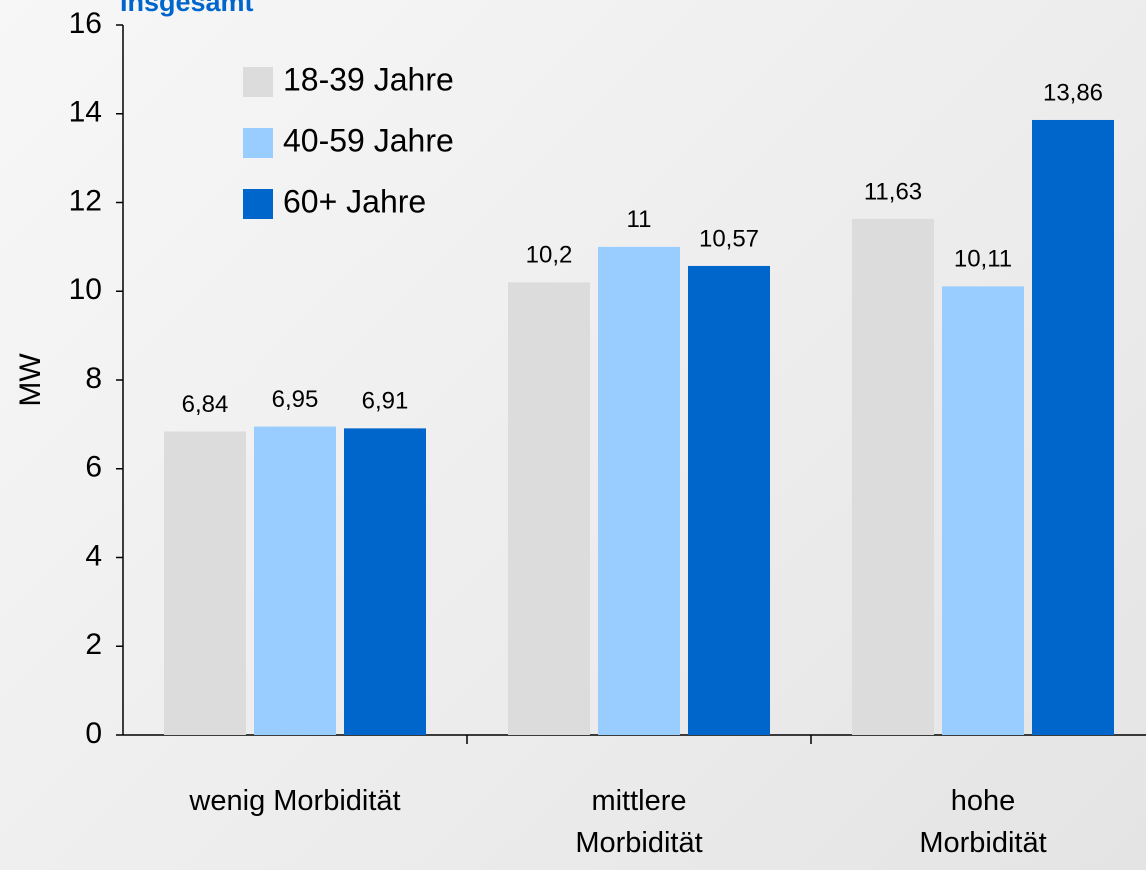 The width and height of the screenshot is (1146, 870). Describe the element at coordinates (187, 8) in the screenshot. I see `chart-title: Insgesamt` at that location.